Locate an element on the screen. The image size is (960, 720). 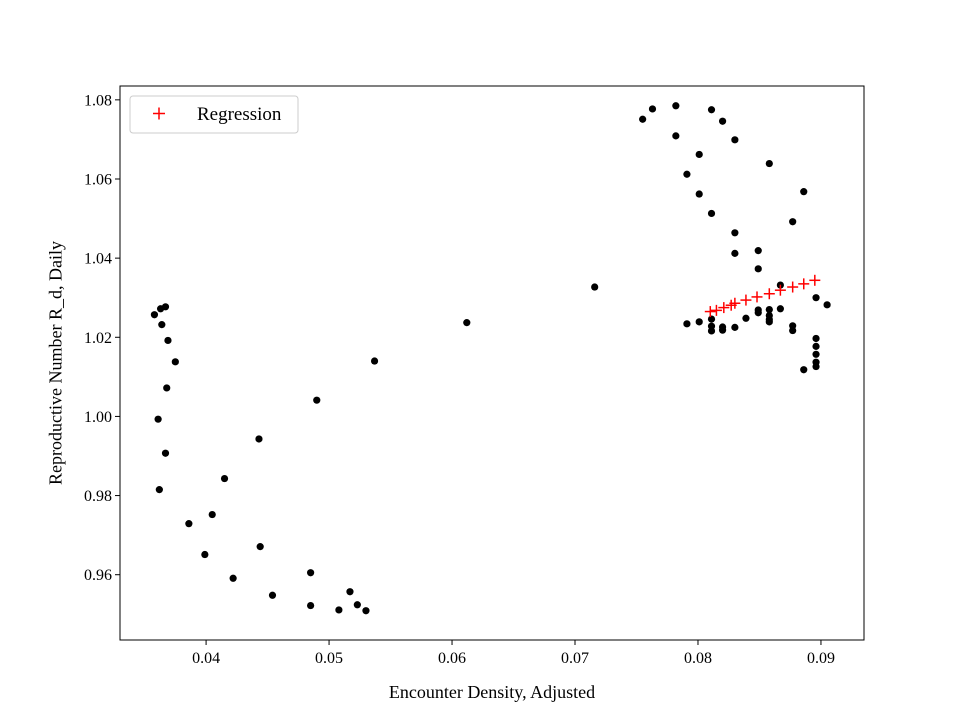
y-tick-label: 0.96 is located at coordinates (98, 575).